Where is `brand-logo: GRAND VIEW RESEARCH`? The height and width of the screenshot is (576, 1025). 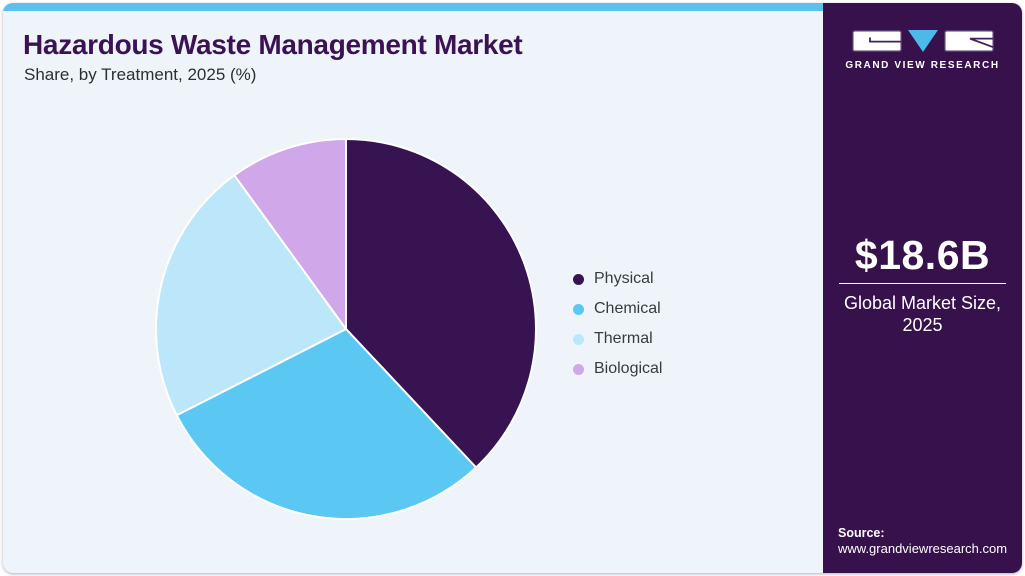
brand-logo: GRAND VIEW RESEARCH is located at coordinates (922, 50).